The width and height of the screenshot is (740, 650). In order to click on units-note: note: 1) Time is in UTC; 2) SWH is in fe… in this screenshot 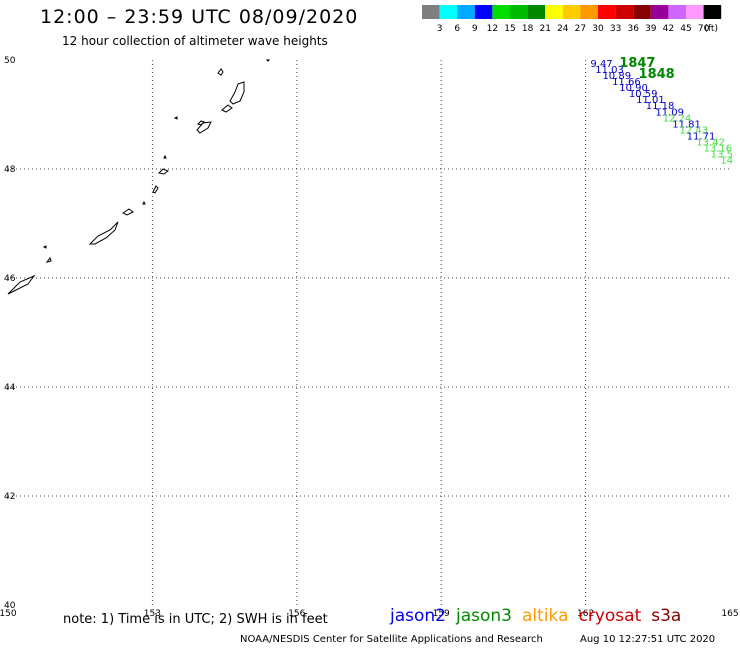, I will do `click(195, 619)`.